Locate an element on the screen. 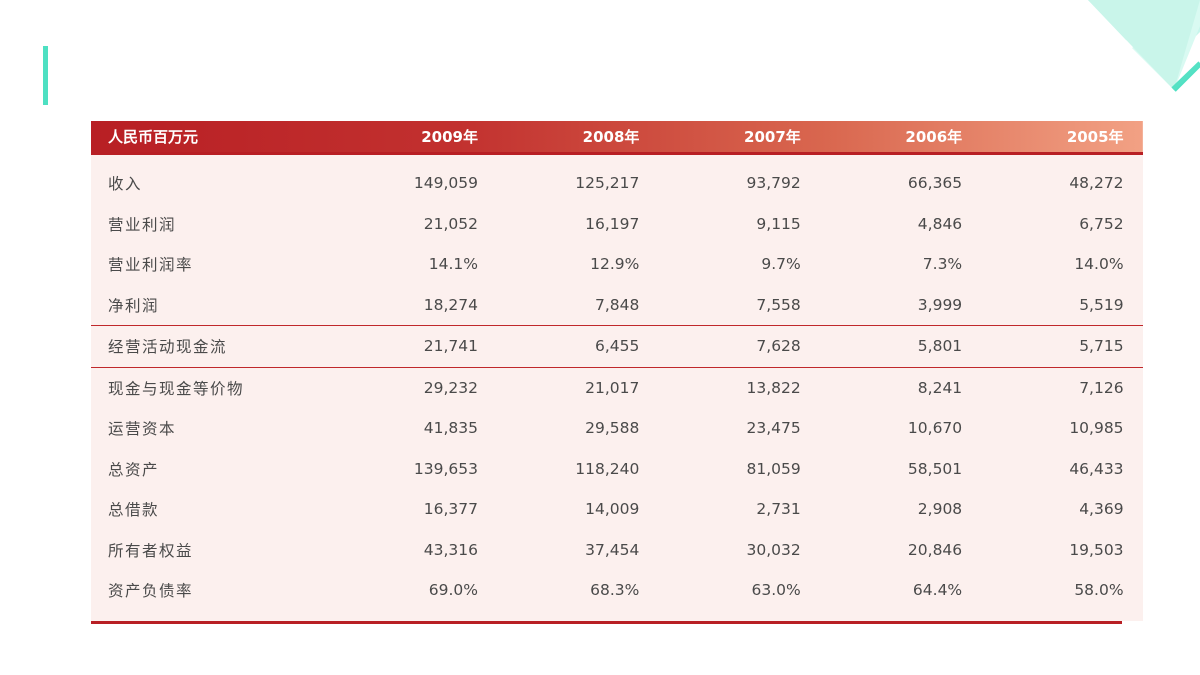 The image size is (1200, 675). table-cell: 16,197 is located at coordinates (612, 223).